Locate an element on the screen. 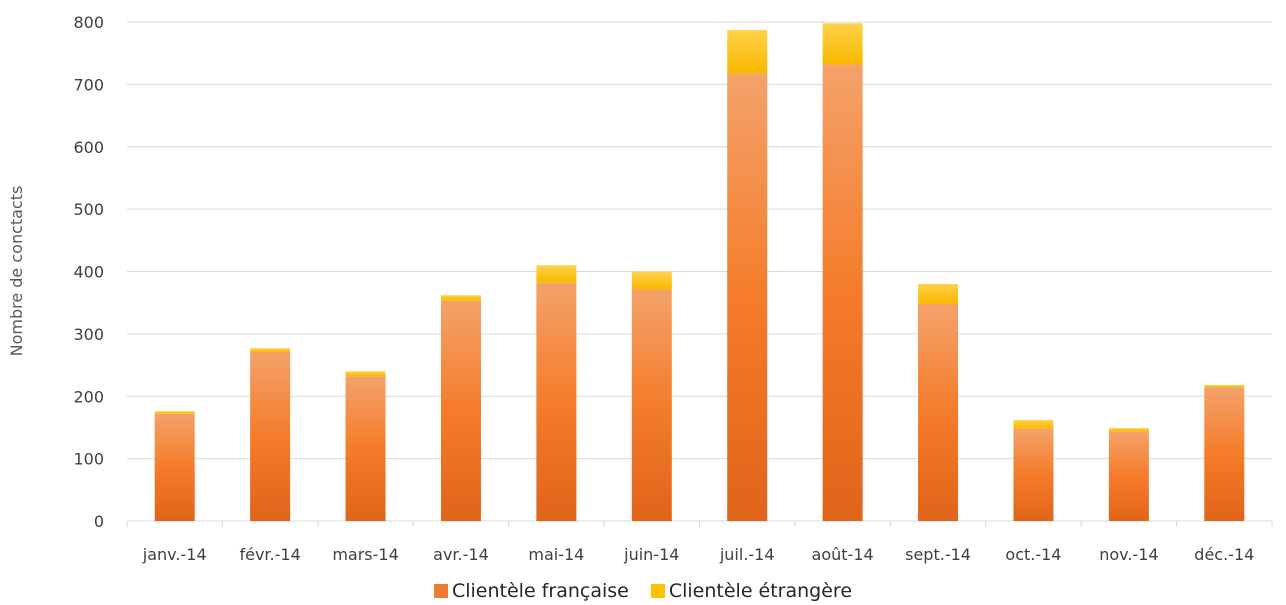  legend-item-french: Clientèle française is located at coordinates (531, 591).